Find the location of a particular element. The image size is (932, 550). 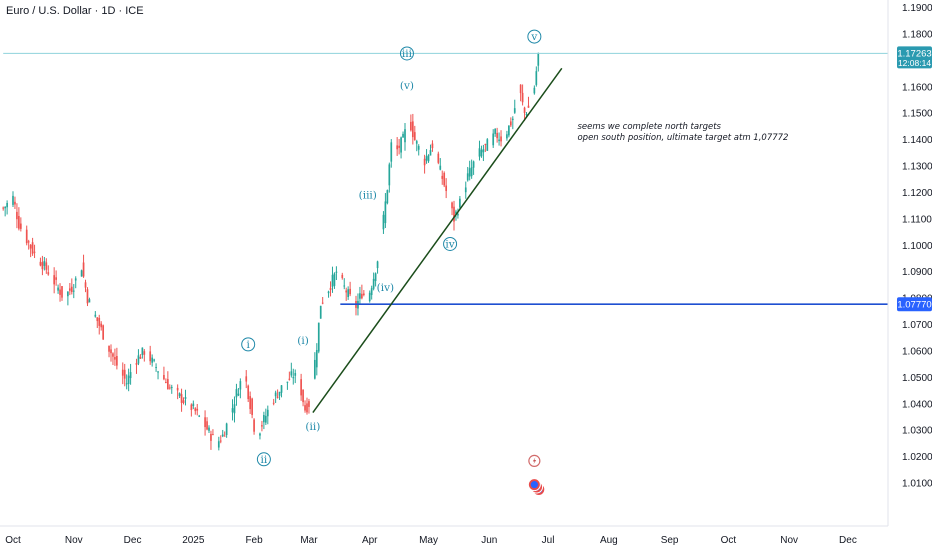

x-tick-label: Mar is located at coordinates (309, 540).